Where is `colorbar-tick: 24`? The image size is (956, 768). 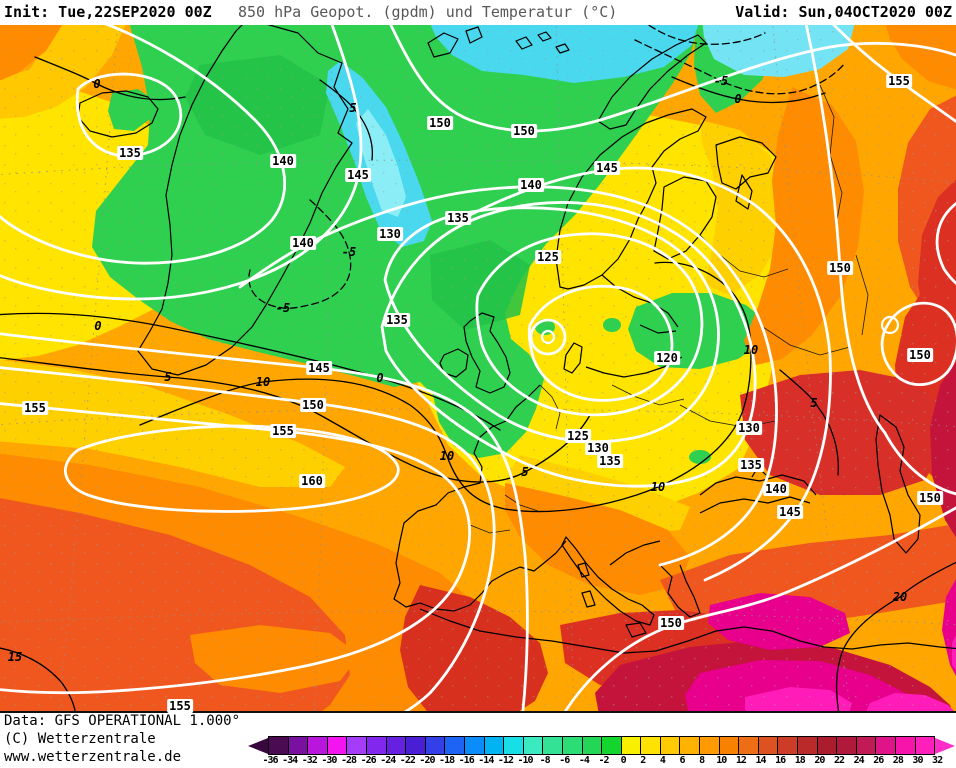
colorbar-tick: 24 is located at coordinates (859, 760).